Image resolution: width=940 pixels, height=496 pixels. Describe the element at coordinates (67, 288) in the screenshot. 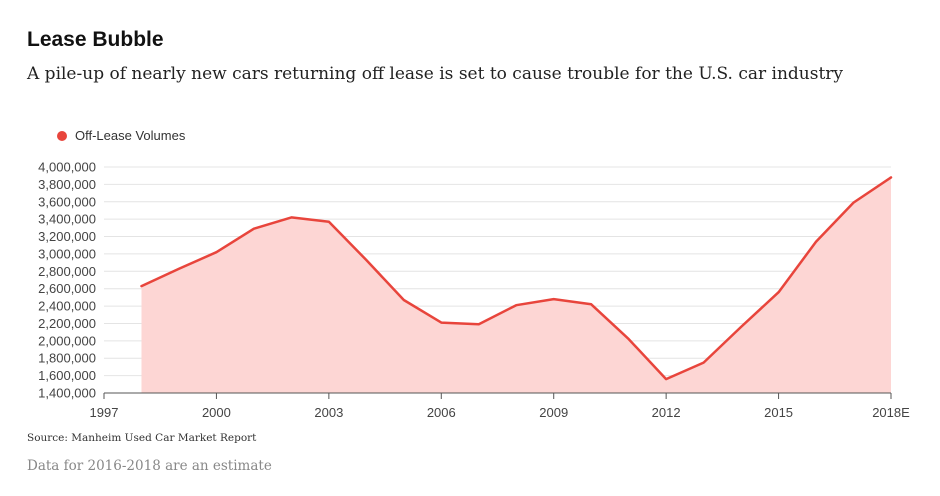

I see `y-tick-label: 2,600,000` at that location.